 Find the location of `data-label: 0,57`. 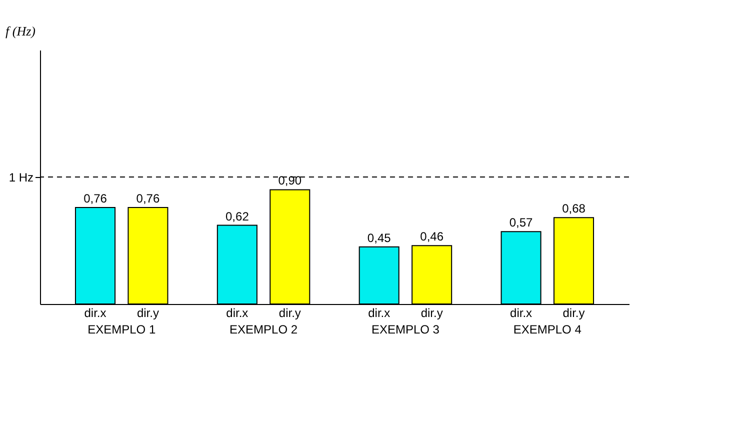

data-label: 0,57 is located at coordinates (521, 223).